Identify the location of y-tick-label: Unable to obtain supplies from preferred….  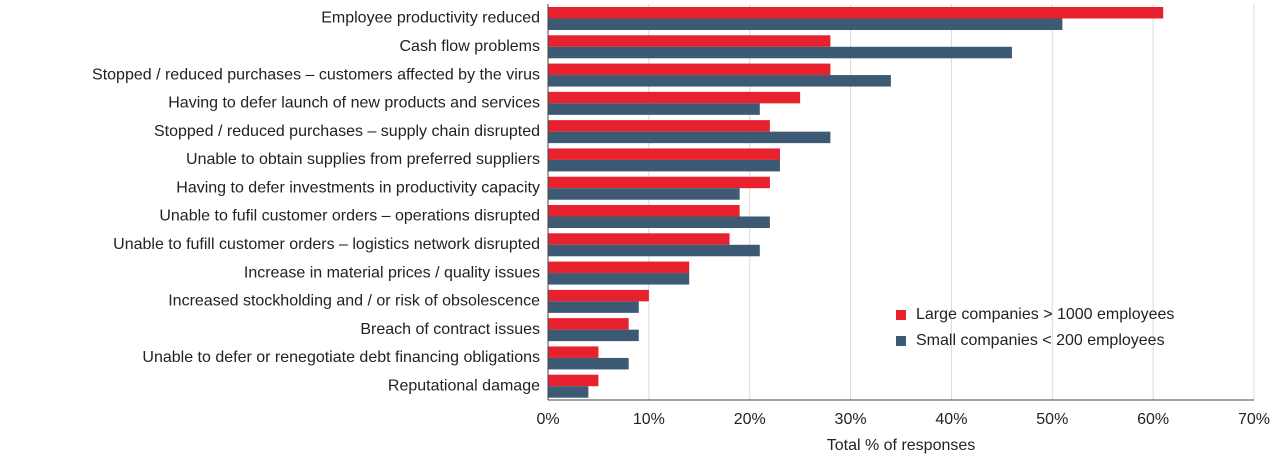
(363, 159).